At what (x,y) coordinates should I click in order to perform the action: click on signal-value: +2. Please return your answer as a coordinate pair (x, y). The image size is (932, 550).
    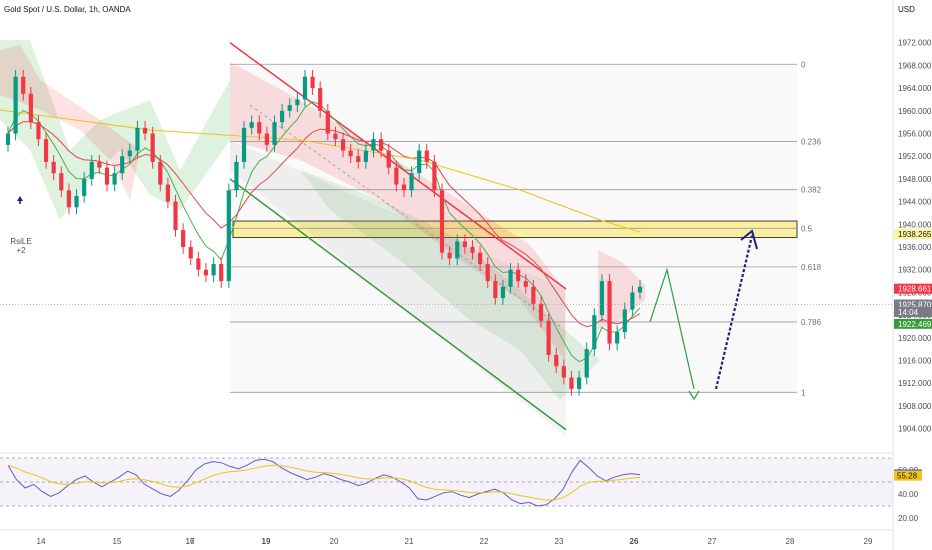
    Looking at the image, I should click on (21, 250).